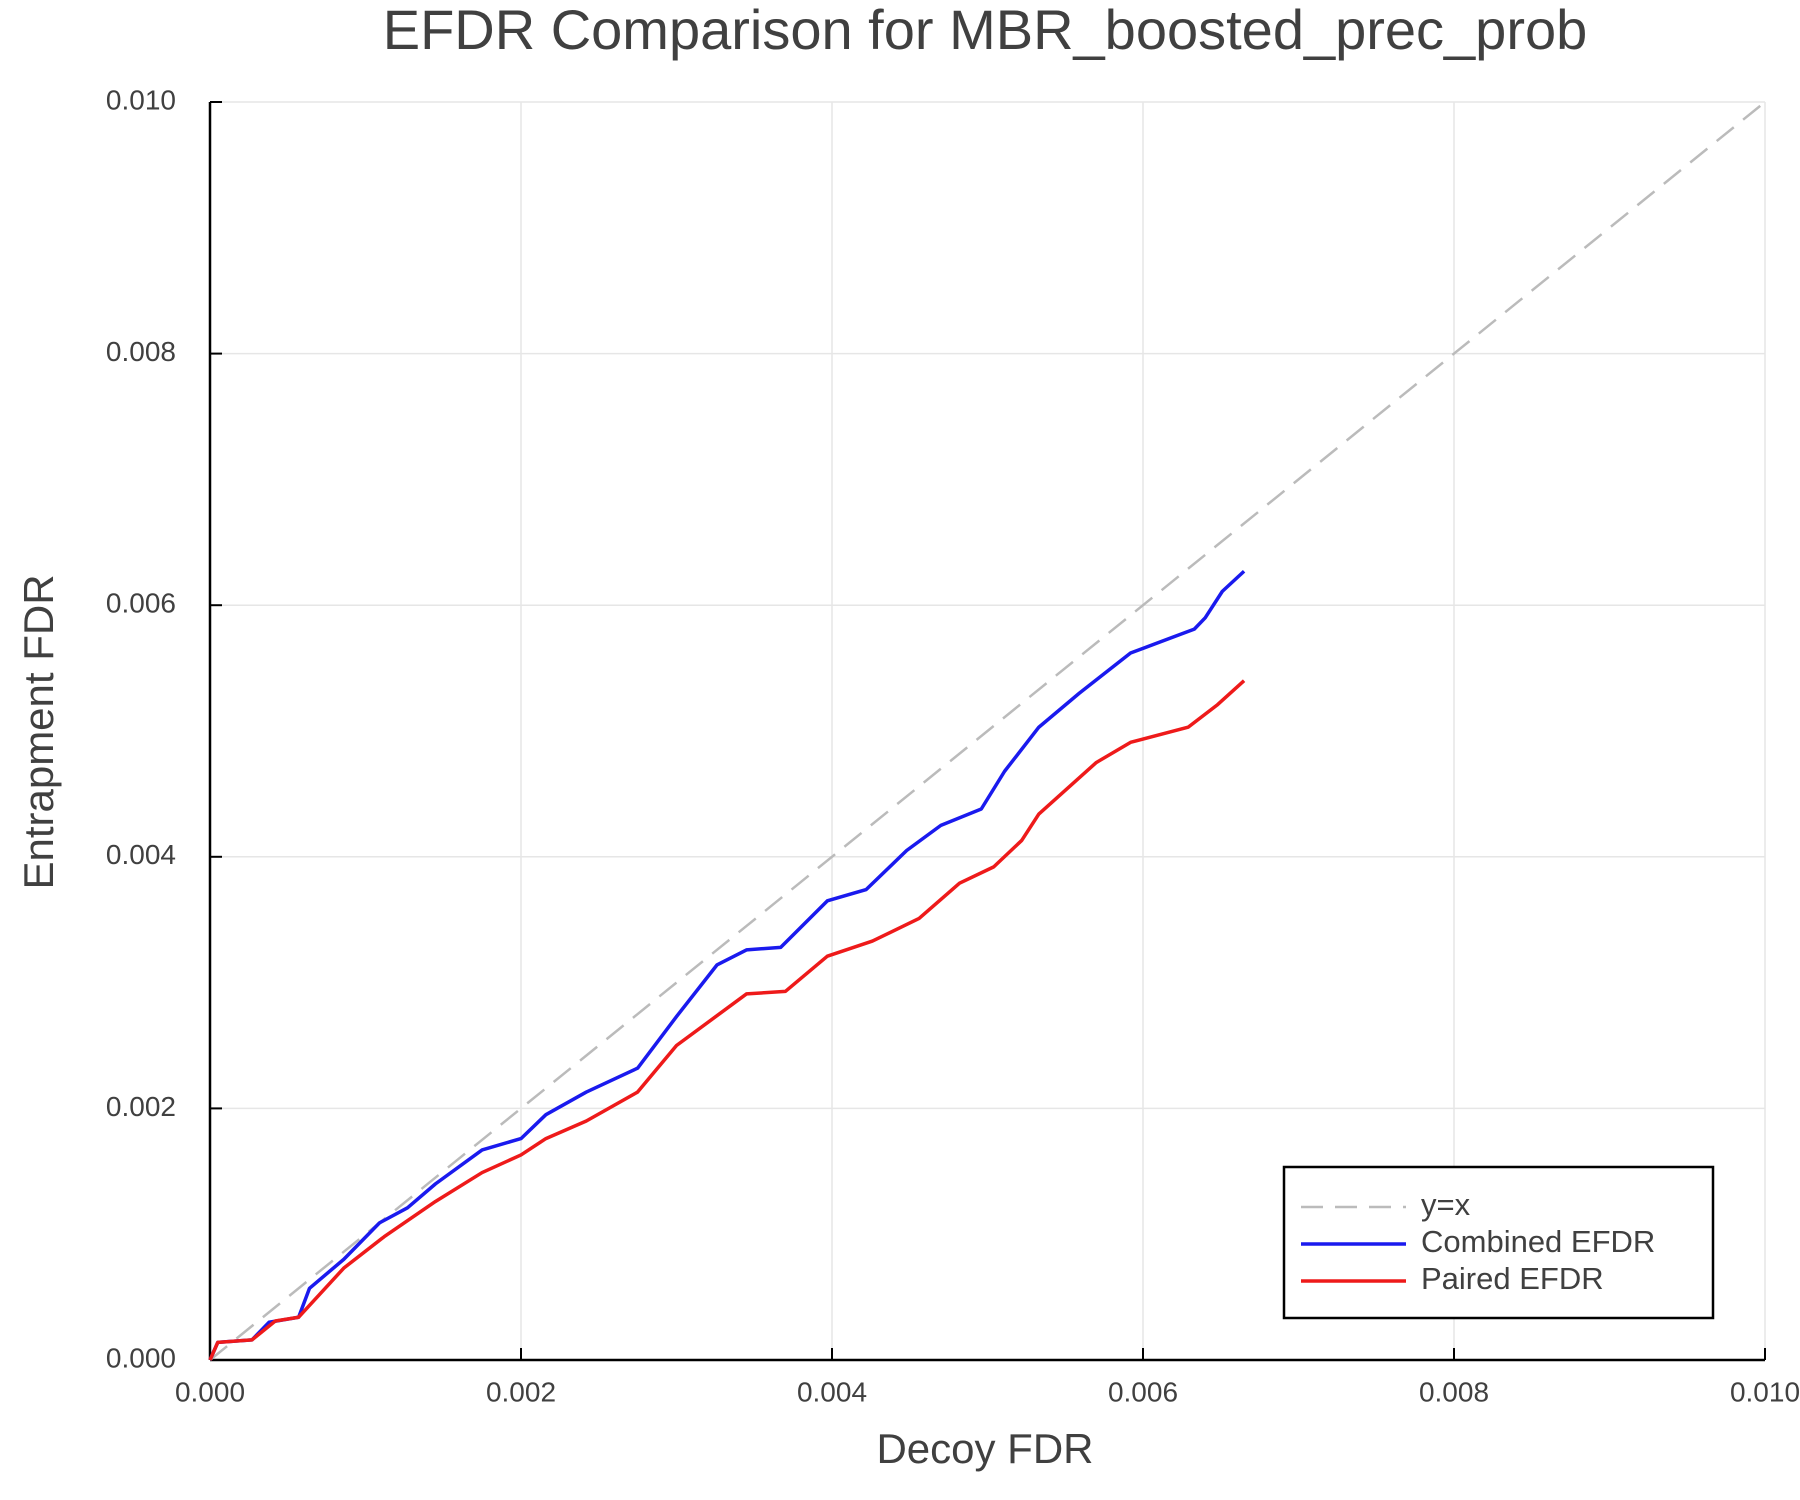  I want to click on y-tick-label: 0.006, so click(141, 603).